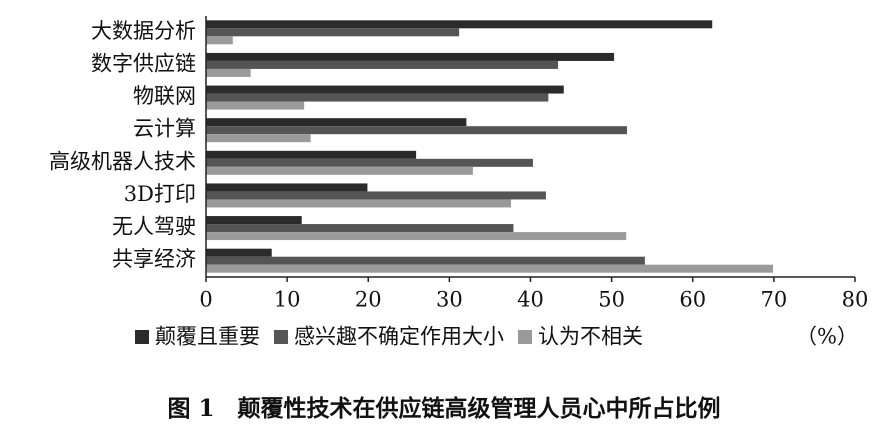  What do you see at coordinates (164, 129) in the screenshot?
I see `y-tick-label: 云计算` at bounding box center [164, 129].